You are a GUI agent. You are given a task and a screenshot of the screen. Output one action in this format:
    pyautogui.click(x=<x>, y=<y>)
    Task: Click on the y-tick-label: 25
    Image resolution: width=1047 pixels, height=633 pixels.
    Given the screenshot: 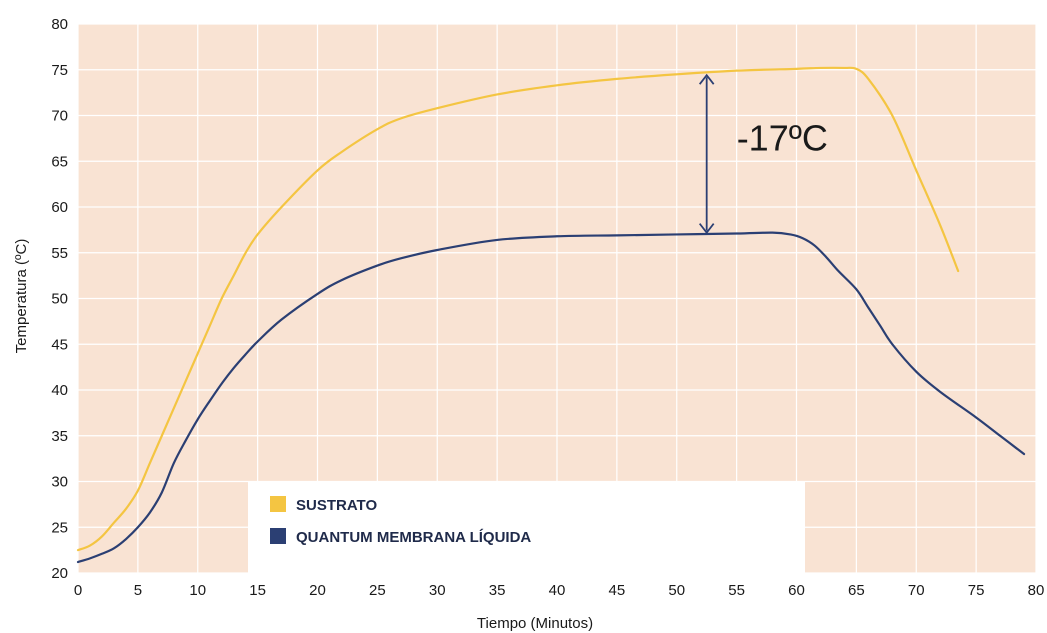 What is the action you would take?
    pyautogui.click(x=59, y=527)
    